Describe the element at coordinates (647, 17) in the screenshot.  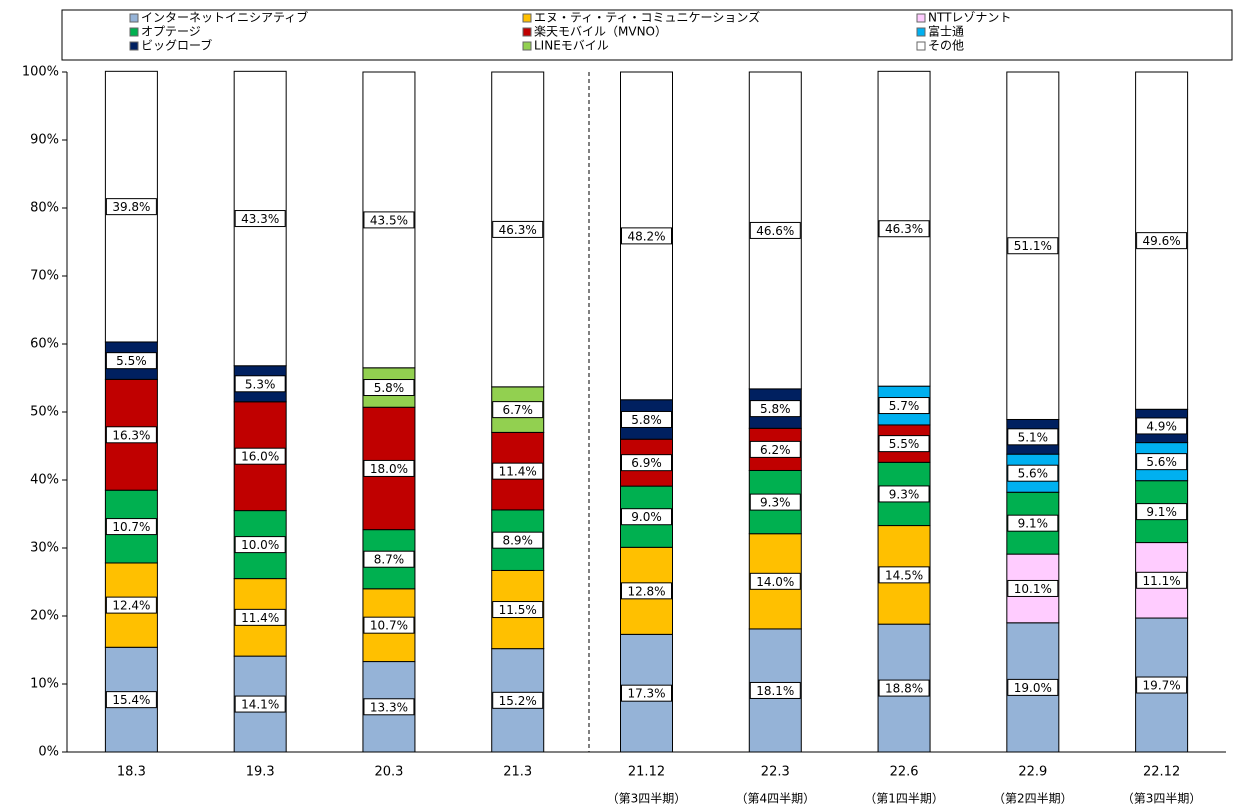
I see `legend-label: エヌ・ティ・ティ・コミュニケーションズ` at that location.